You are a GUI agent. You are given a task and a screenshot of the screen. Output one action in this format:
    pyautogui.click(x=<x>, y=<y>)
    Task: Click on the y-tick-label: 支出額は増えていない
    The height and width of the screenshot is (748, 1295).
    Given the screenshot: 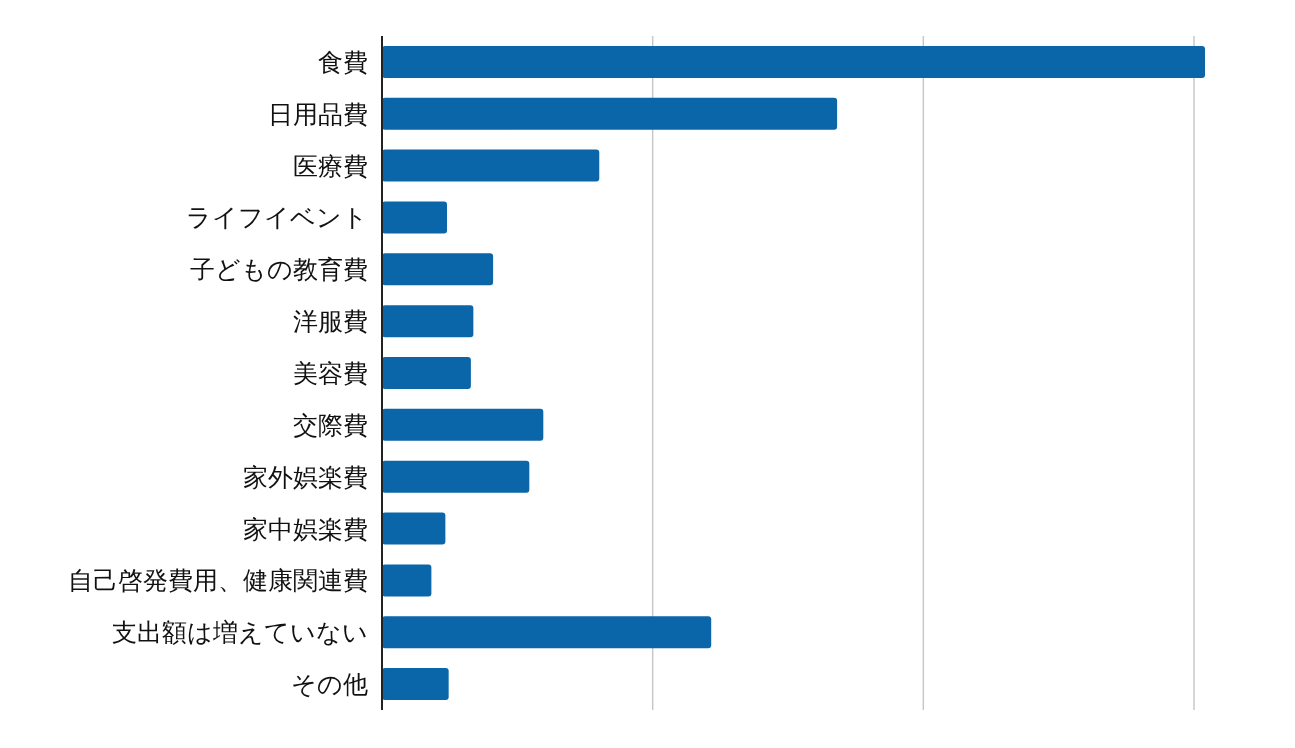 What is the action you would take?
    pyautogui.click(x=240, y=633)
    